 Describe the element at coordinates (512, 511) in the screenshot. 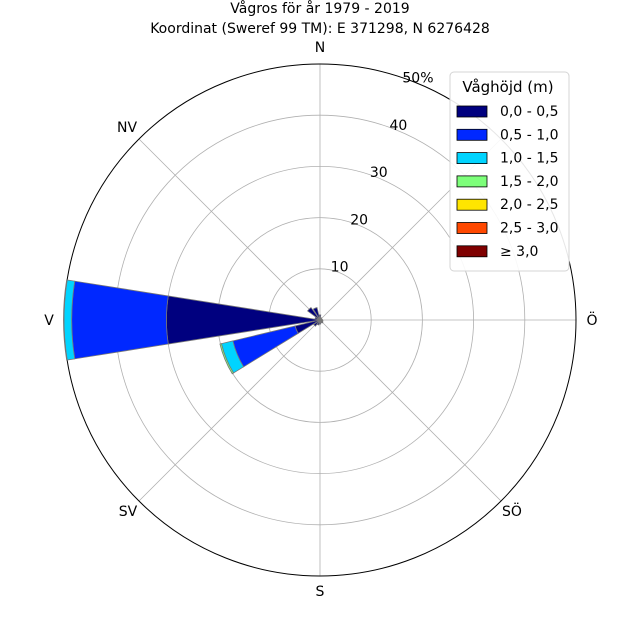

I see `compass-label-so: SÖ` at that location.